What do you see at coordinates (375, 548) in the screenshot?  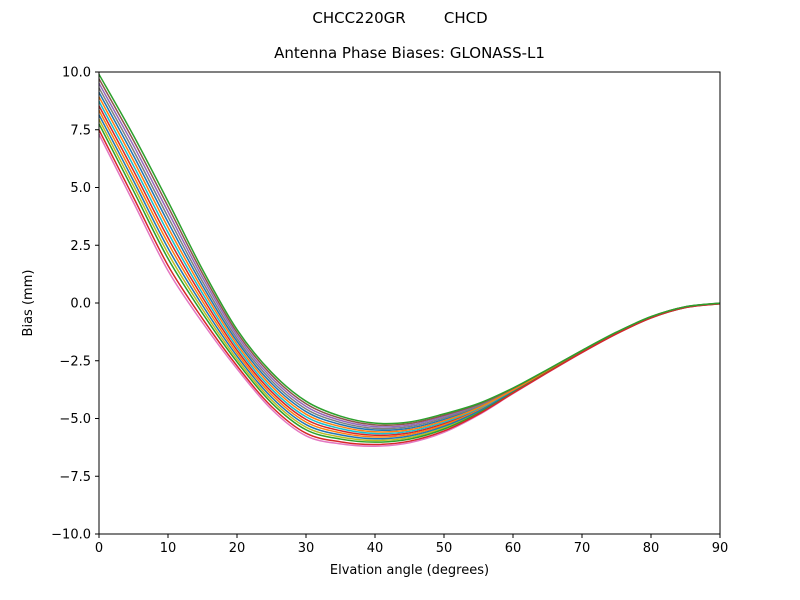 I see `x-tick-label: 40` at bounding box center [375, 548].